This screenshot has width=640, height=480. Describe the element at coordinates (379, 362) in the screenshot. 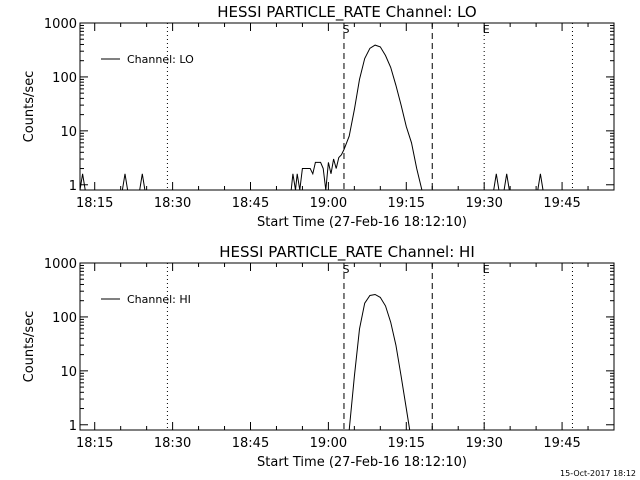

I see `series-line` at that location.